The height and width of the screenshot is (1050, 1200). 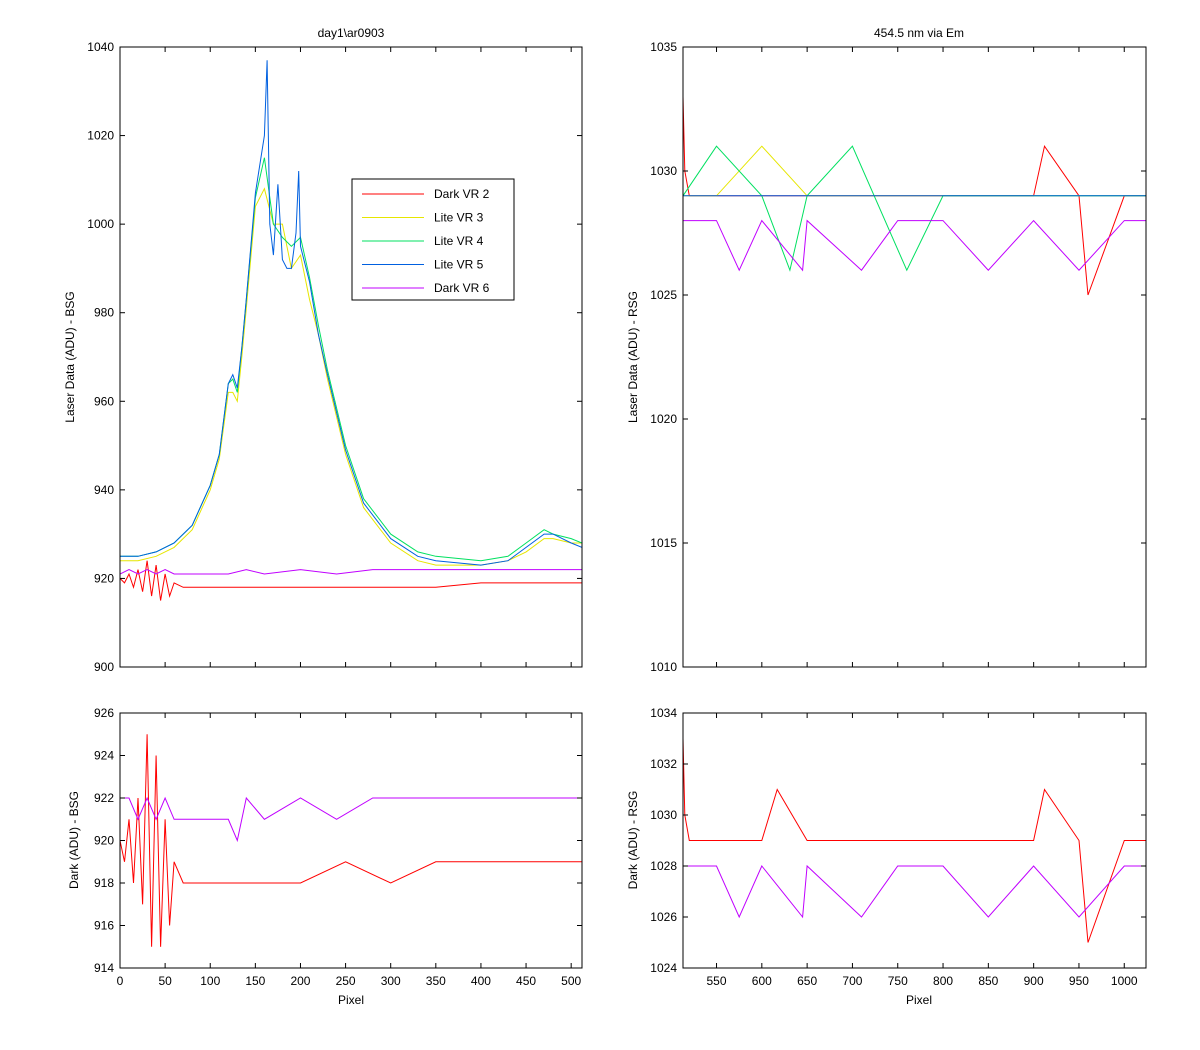 What do you see at coordinates (898, 981) in the screenshot?
I see `x-tick-label: 750` at bounding box center [898, 981].